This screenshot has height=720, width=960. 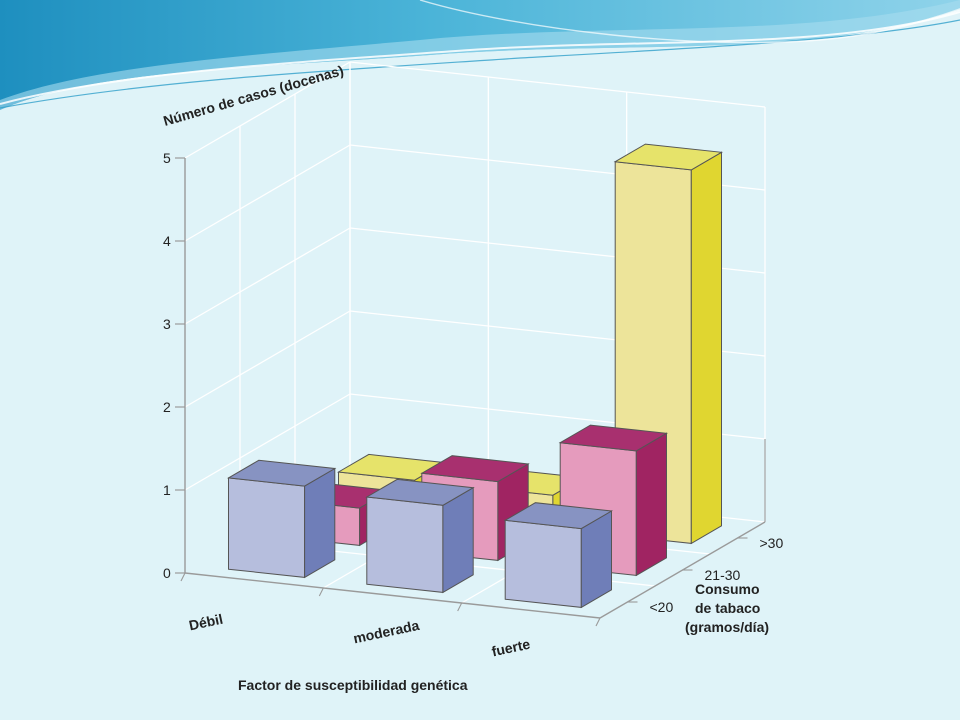 What do you see at coordinates (723, 575) in the screenshot?
I see `z-tick-label: 21-30` at bounding box center [723, 575].